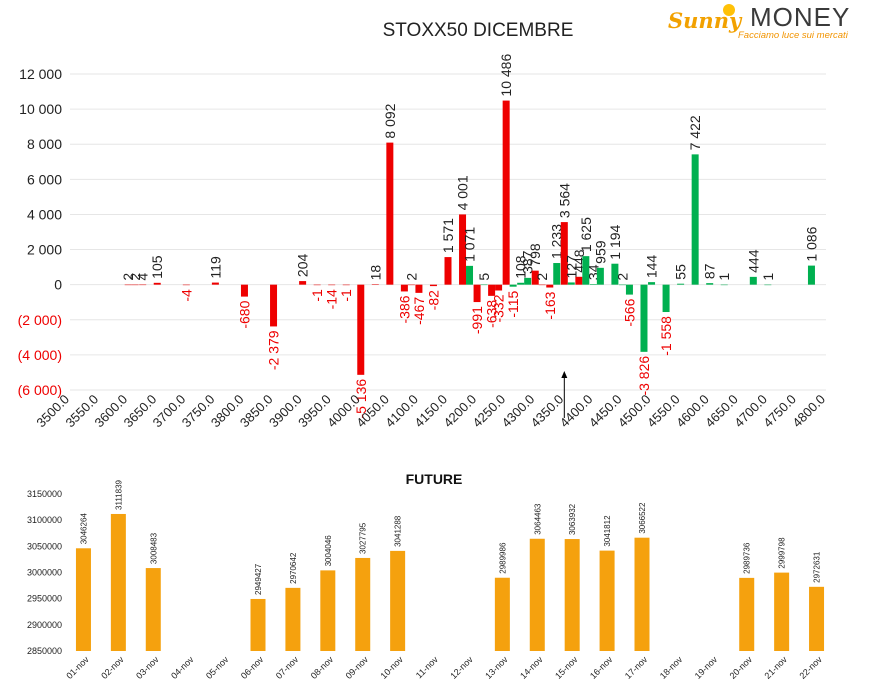  I want to click on chart-title: FUTURE, so click(434, 479).